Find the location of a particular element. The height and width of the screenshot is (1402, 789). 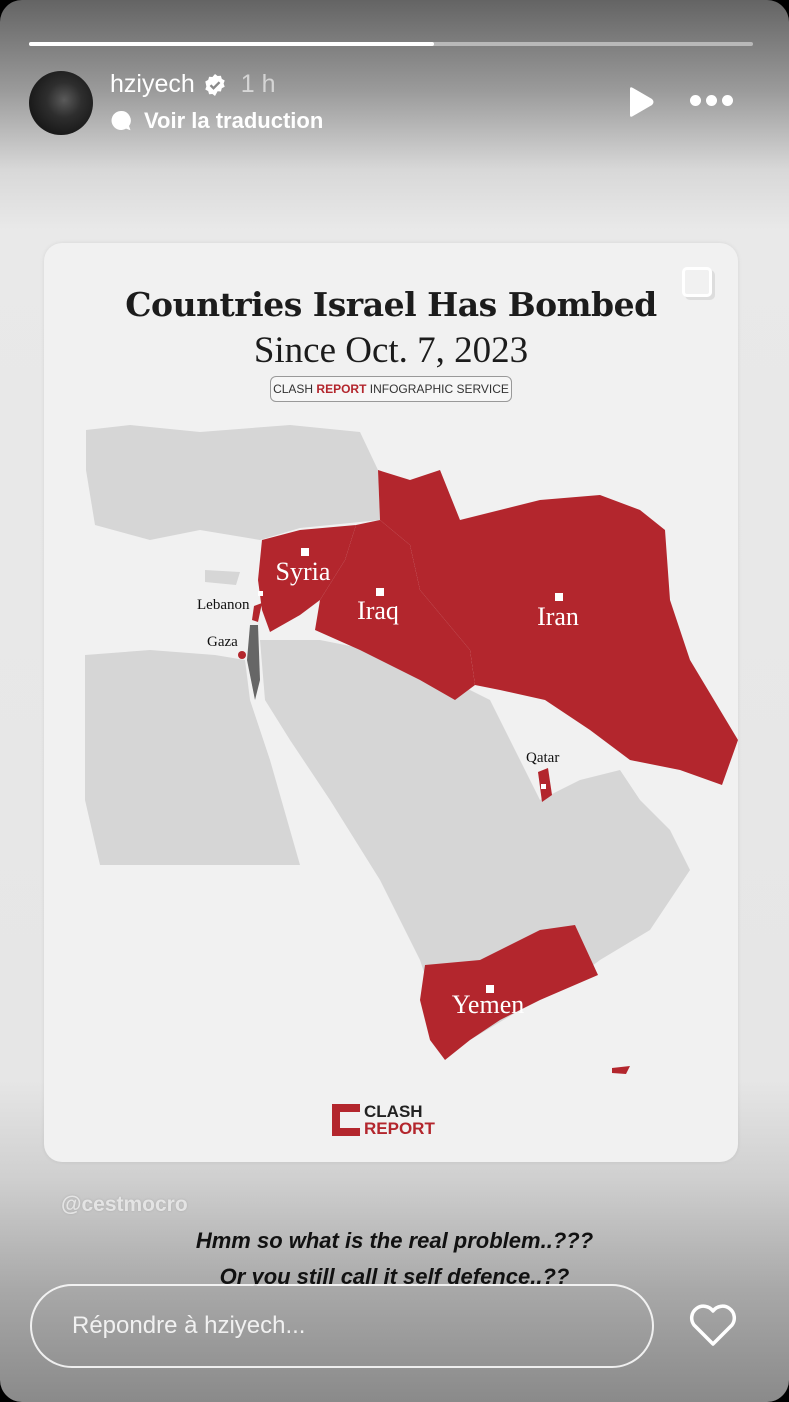

speech-bubble-icon is located at coordinates (121, 120).